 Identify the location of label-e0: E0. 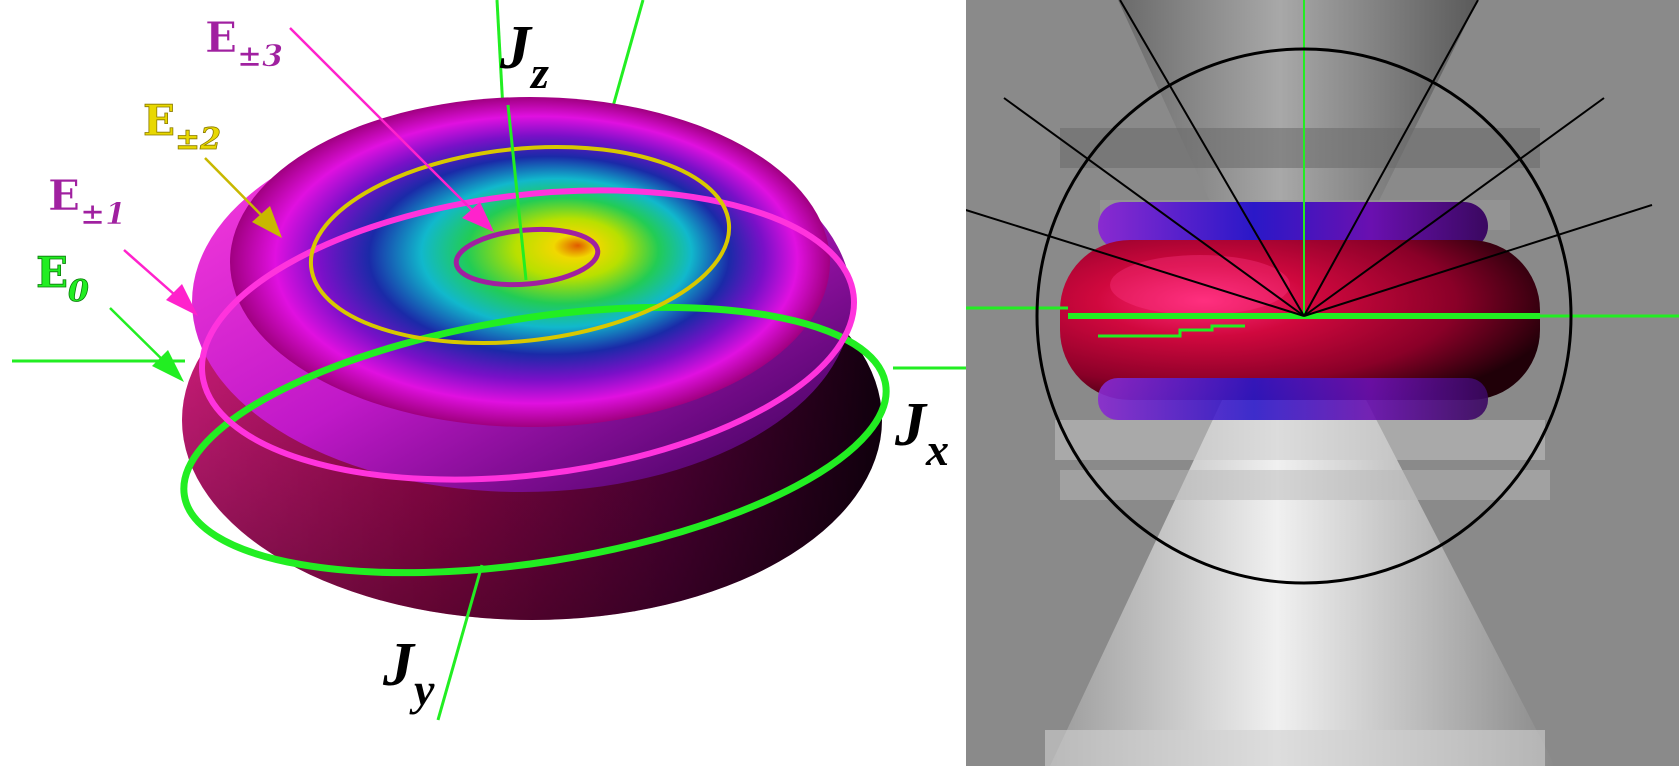
(62, 278).